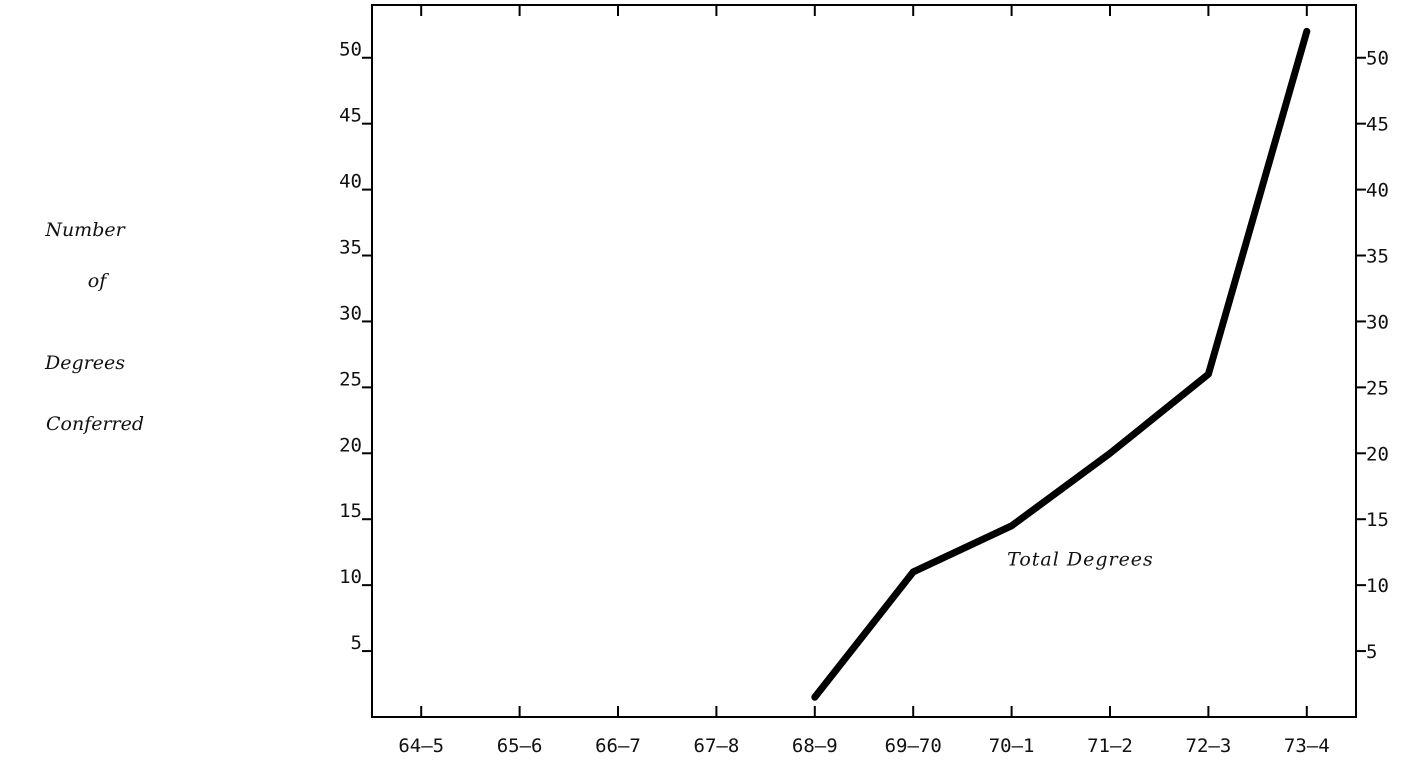 The width and height of the screenshot is (1408, 762). I want to click on x-tick-label: 67–8, so click(717, 746).